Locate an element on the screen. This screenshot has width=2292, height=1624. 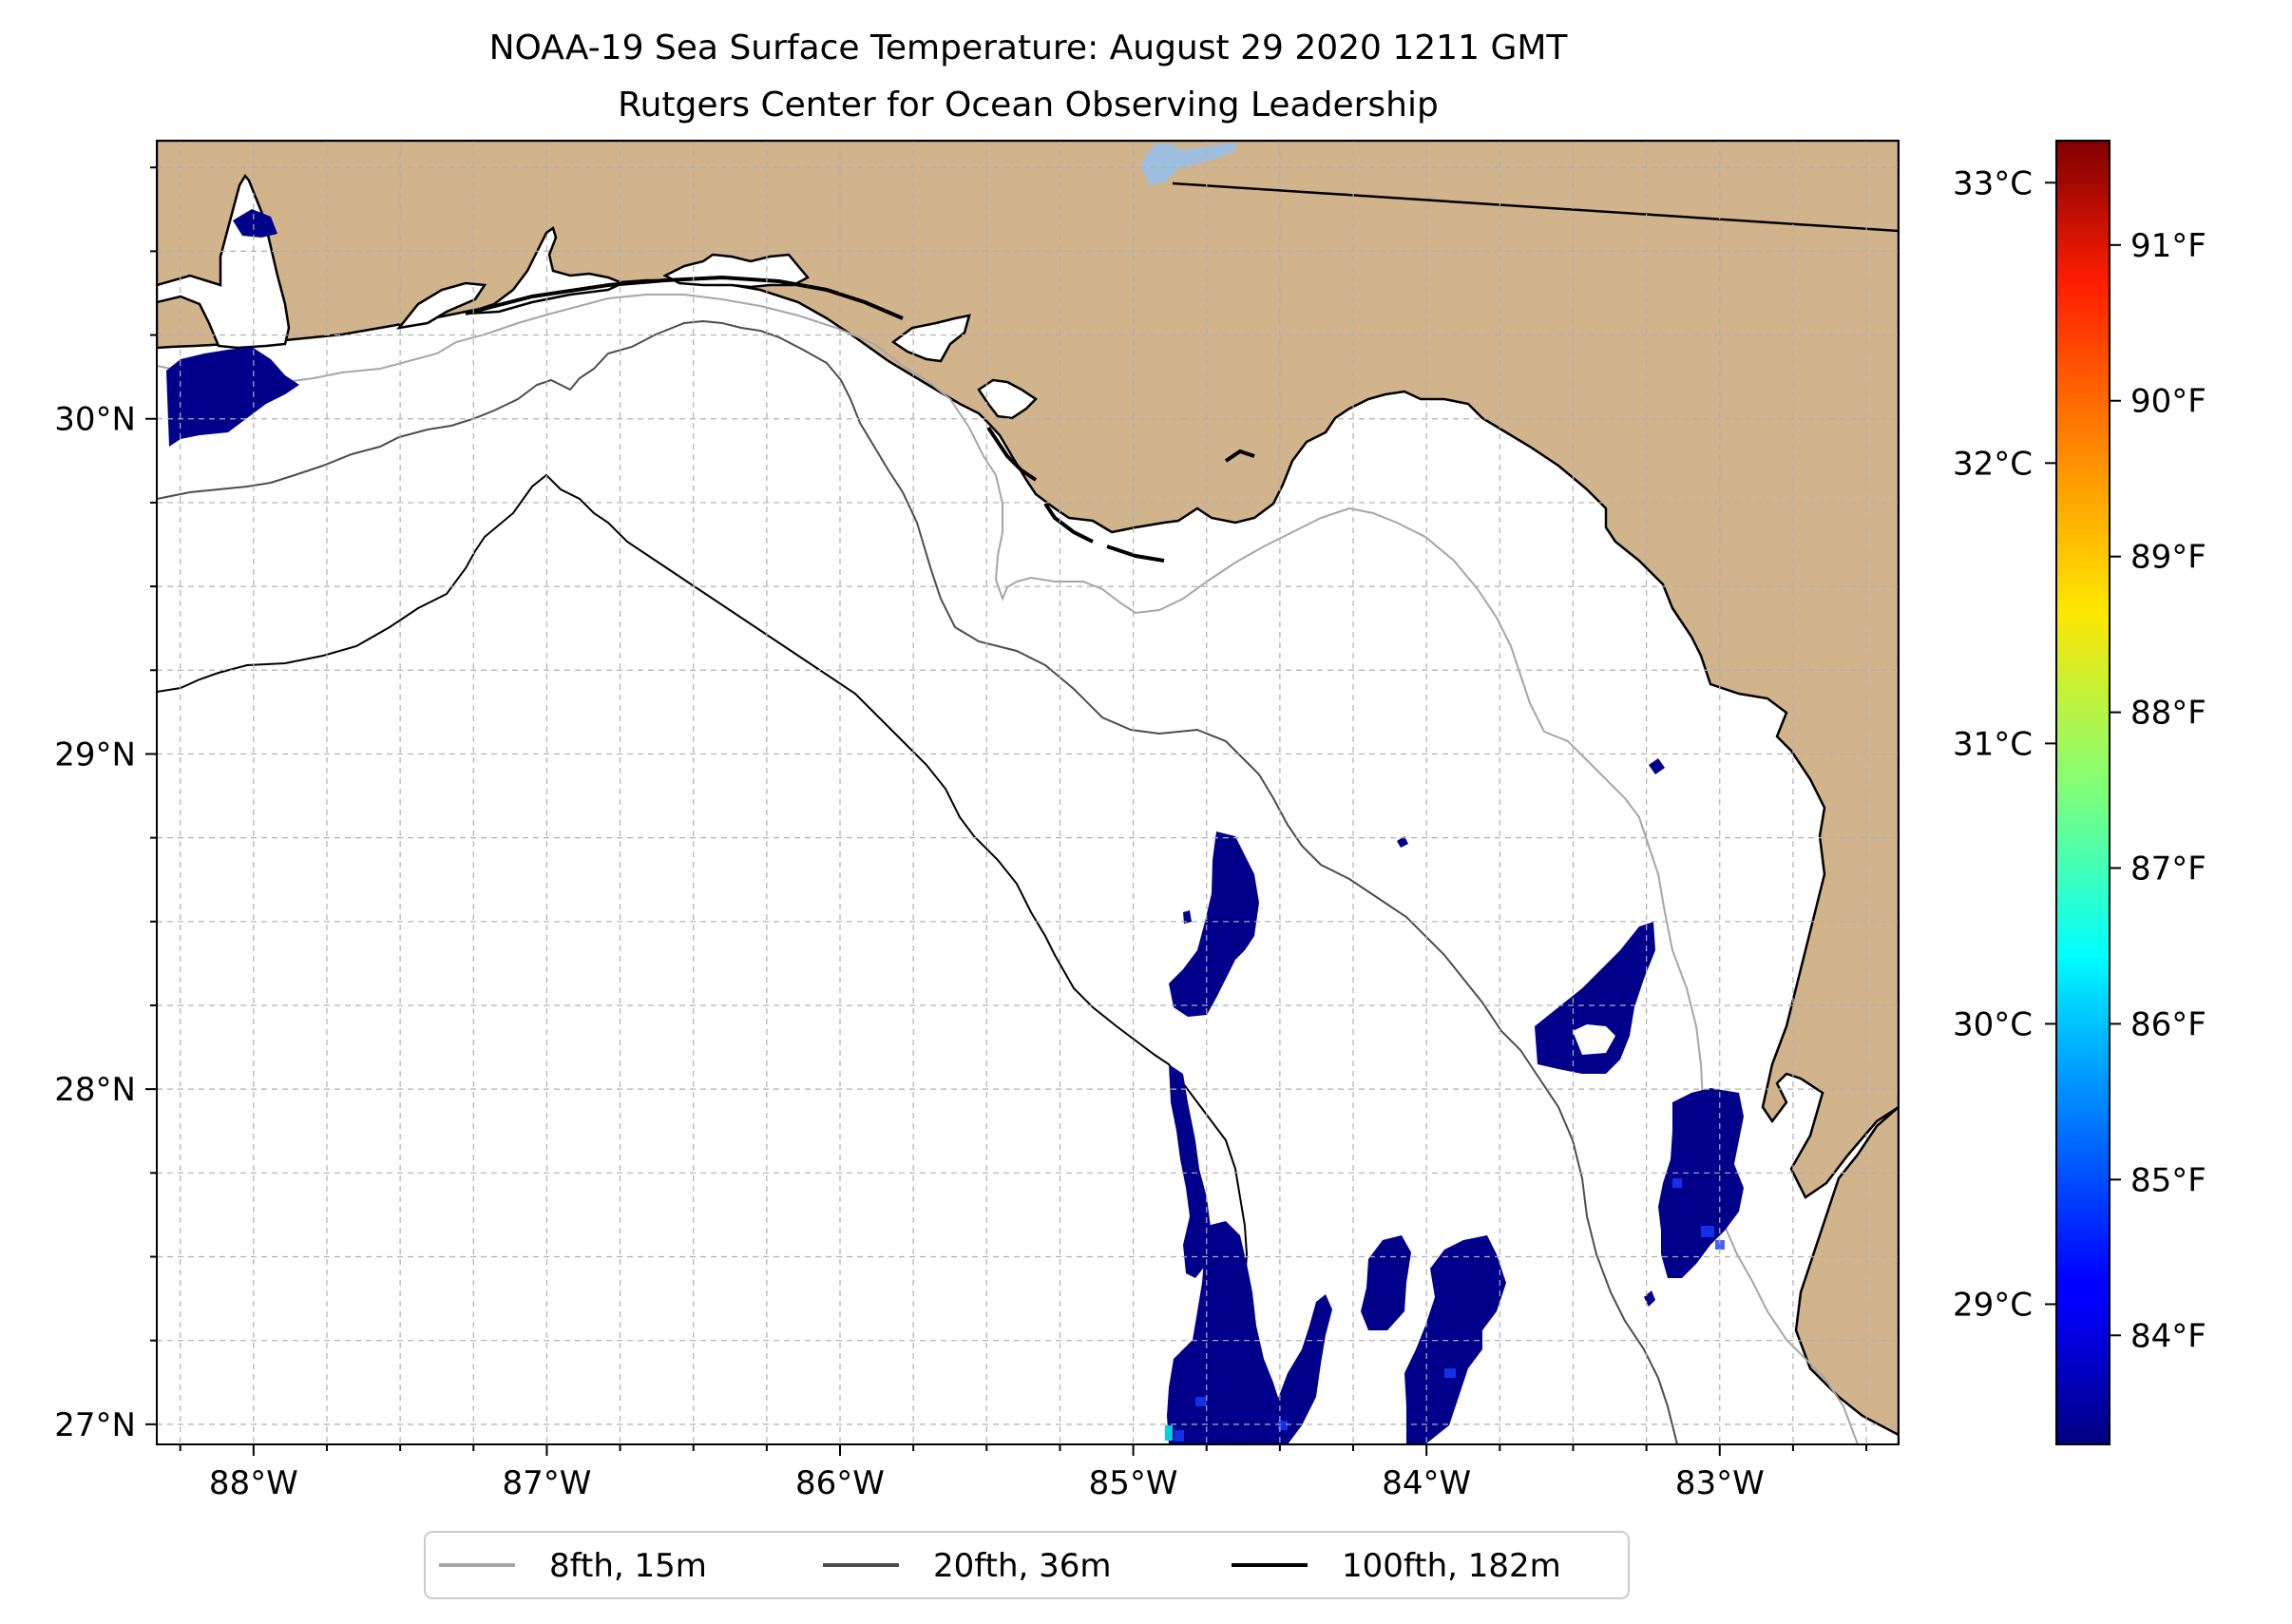
colorbar-gradient is located at coordinates (2083, 792).